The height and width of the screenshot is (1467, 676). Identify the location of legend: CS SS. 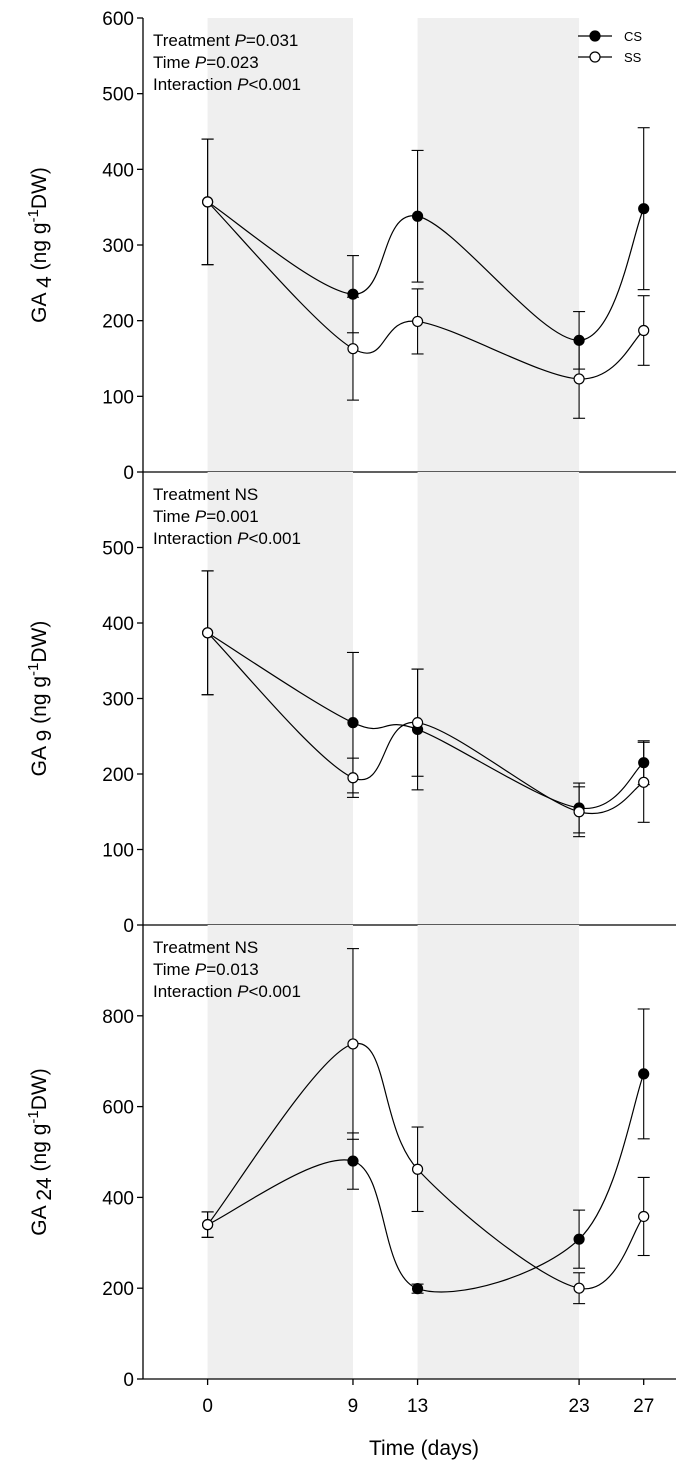
(610, 47).